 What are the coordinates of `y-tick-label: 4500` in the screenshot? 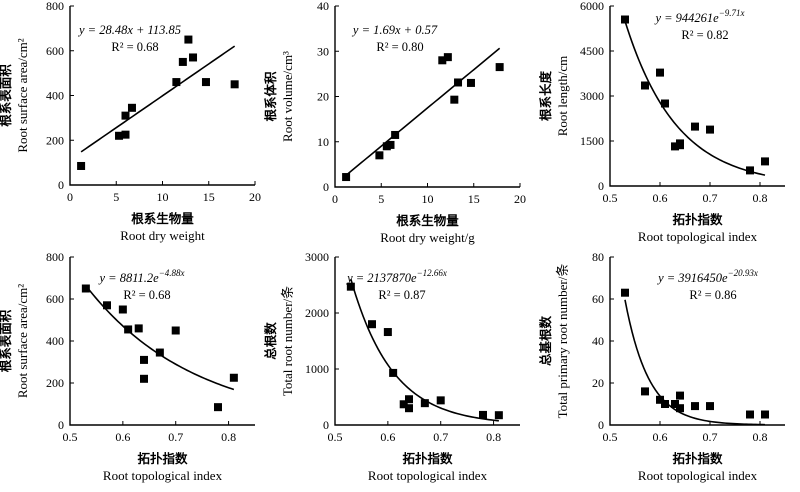 It's located at (592, 51).